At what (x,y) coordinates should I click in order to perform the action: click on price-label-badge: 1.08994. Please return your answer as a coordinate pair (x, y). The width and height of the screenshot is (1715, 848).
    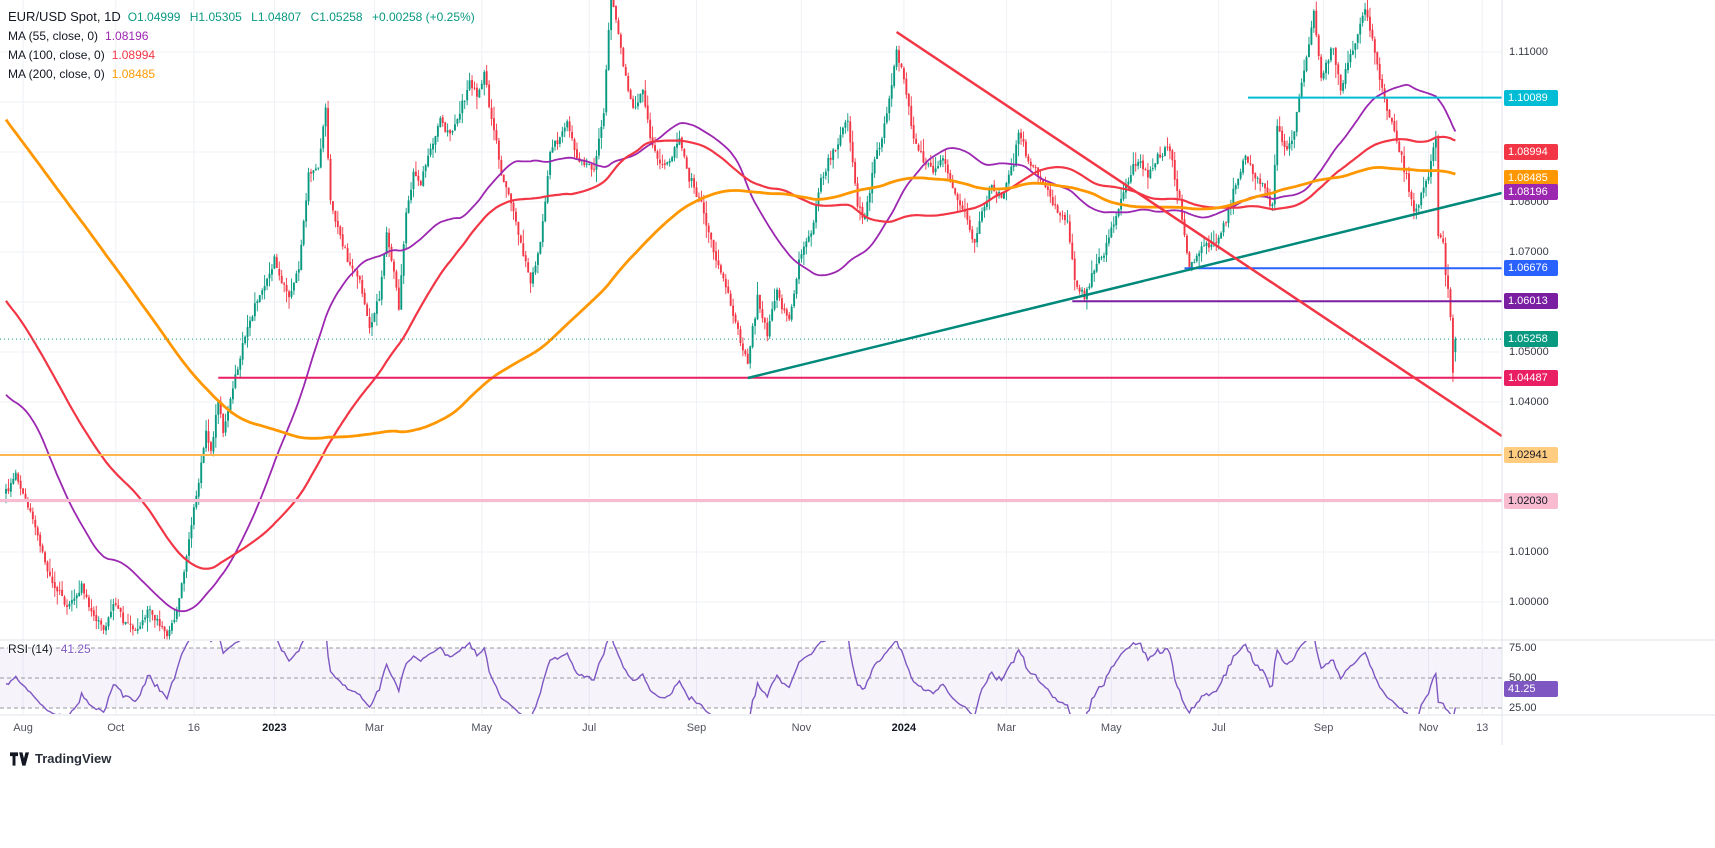
    Looking at the image, I should click on (1531, 152).